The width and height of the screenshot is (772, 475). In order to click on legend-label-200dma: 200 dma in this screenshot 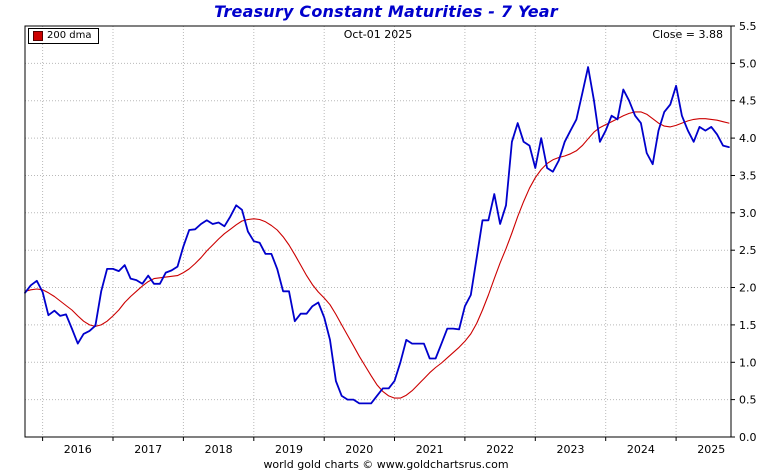, I will do `click(69, 35)`.